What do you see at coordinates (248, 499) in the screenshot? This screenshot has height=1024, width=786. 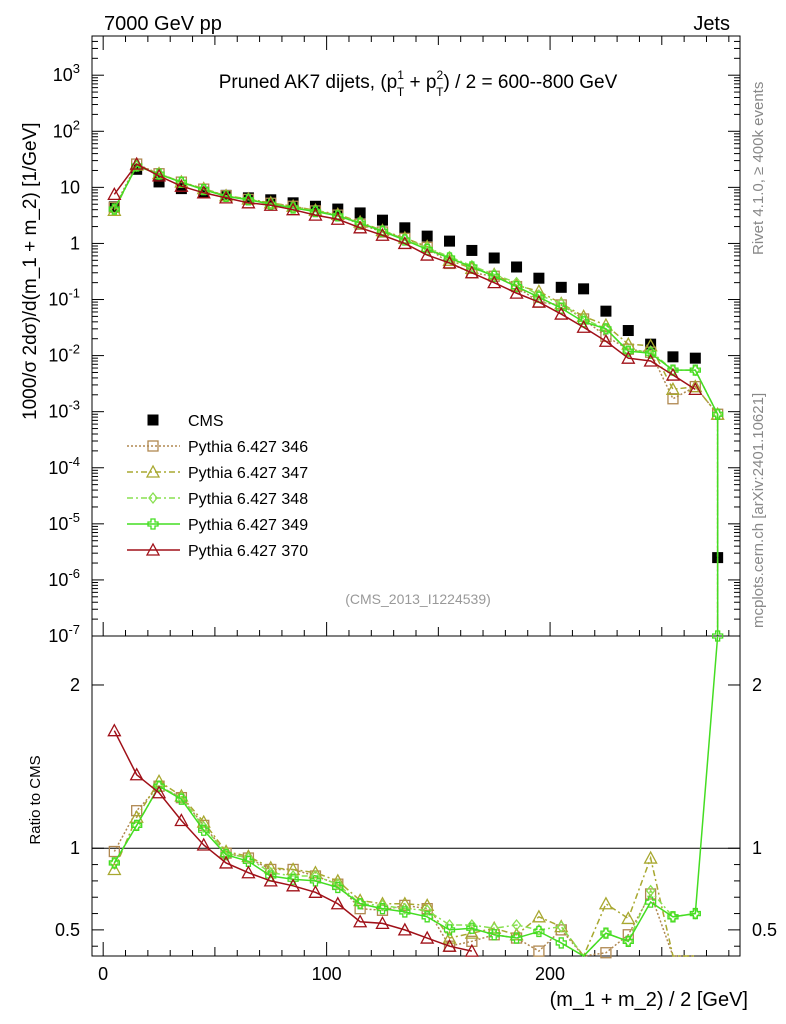 I see `legend-label: Pythia 6.427 348` at bounding box center [248, 499].